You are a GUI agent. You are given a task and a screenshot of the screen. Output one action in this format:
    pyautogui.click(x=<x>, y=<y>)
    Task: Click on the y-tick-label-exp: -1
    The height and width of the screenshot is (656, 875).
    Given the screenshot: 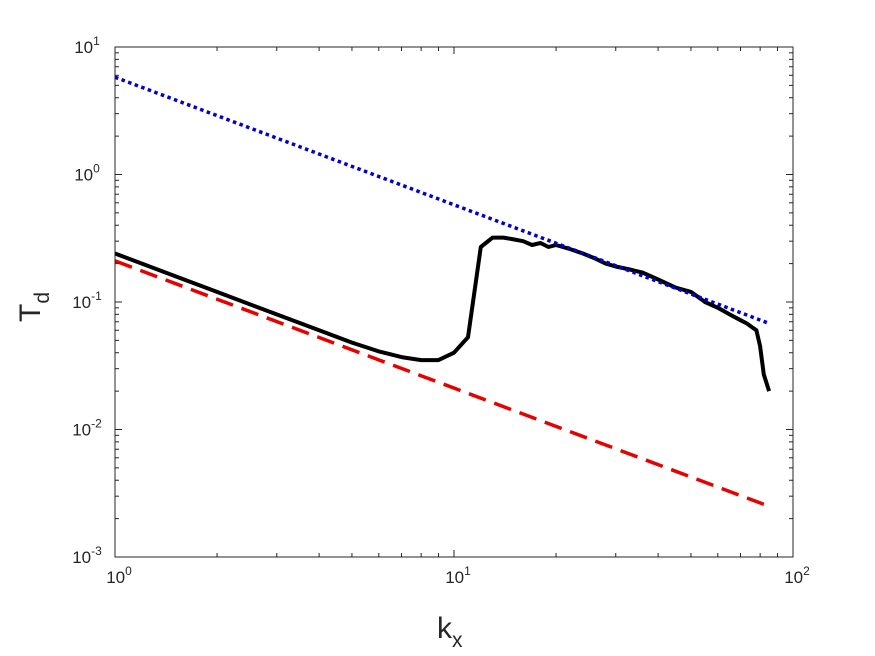 What is the action you would take?
    pyautogui.click(x=96, y=296)
    